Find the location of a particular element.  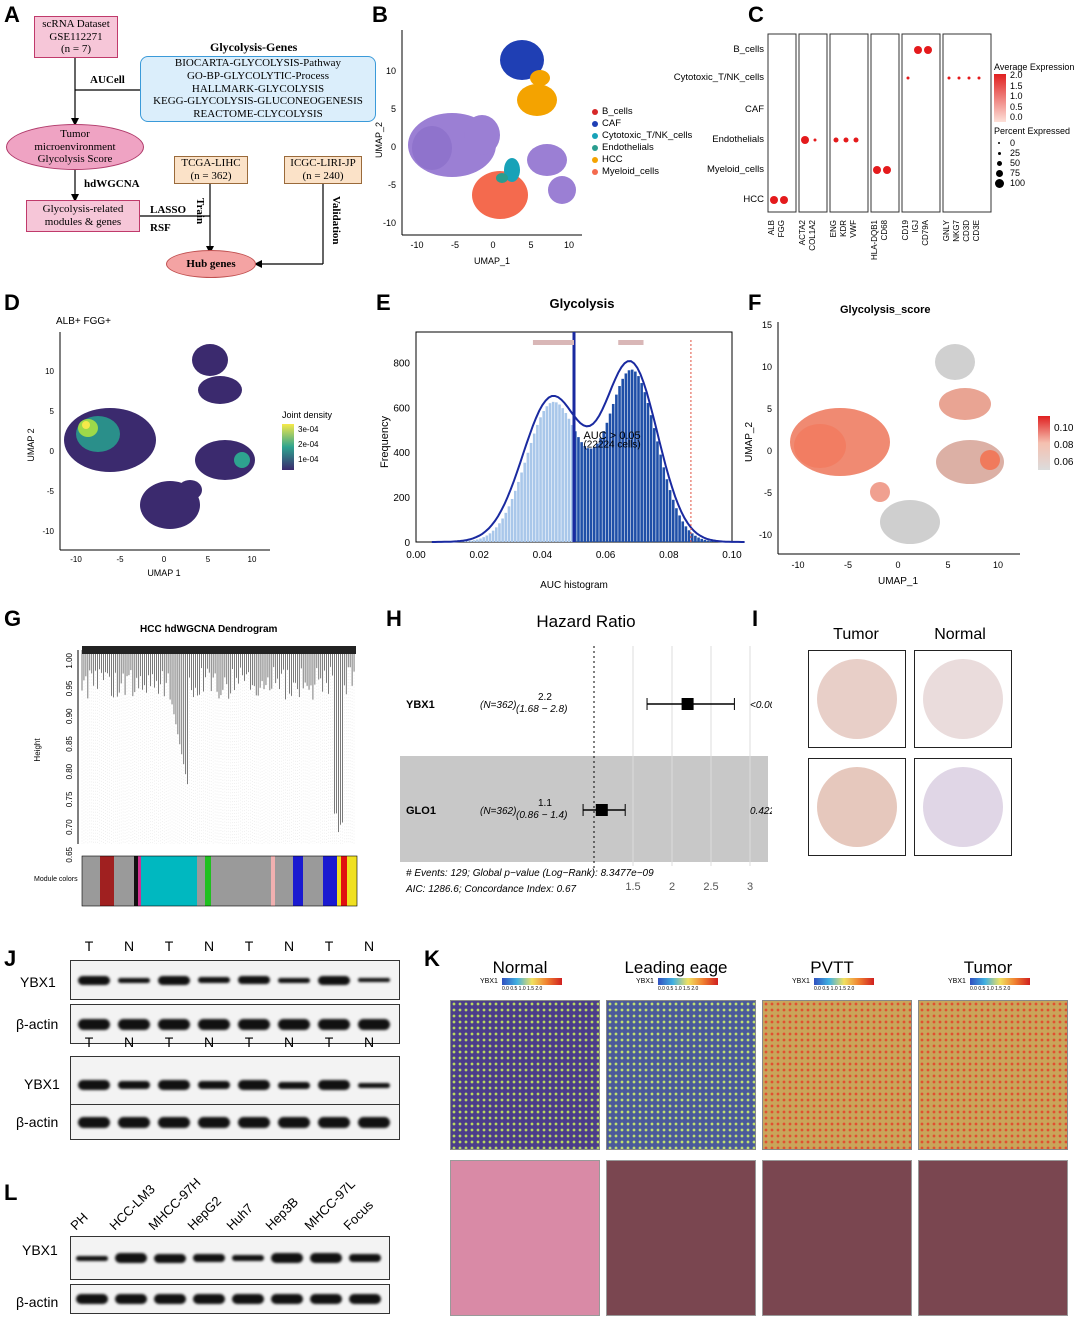

hub-genes-ellipse: Hub genes is located at coordinates (211, 264).